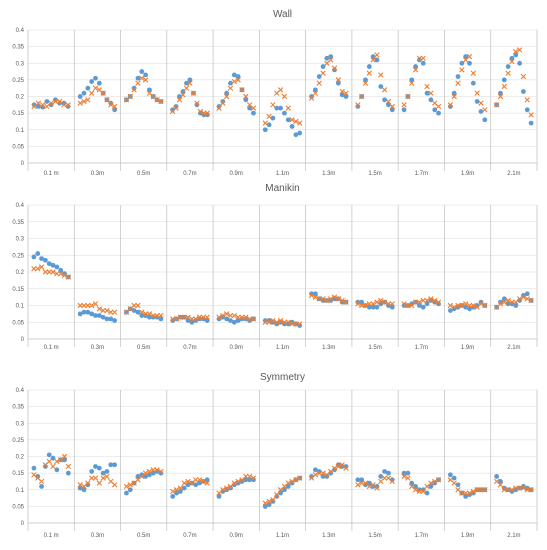 This screenshot has height=550, width=547. Describe the element at coordinates (20, 424) in the screenshot. I see `y-tick-label: 0.3` at that location.